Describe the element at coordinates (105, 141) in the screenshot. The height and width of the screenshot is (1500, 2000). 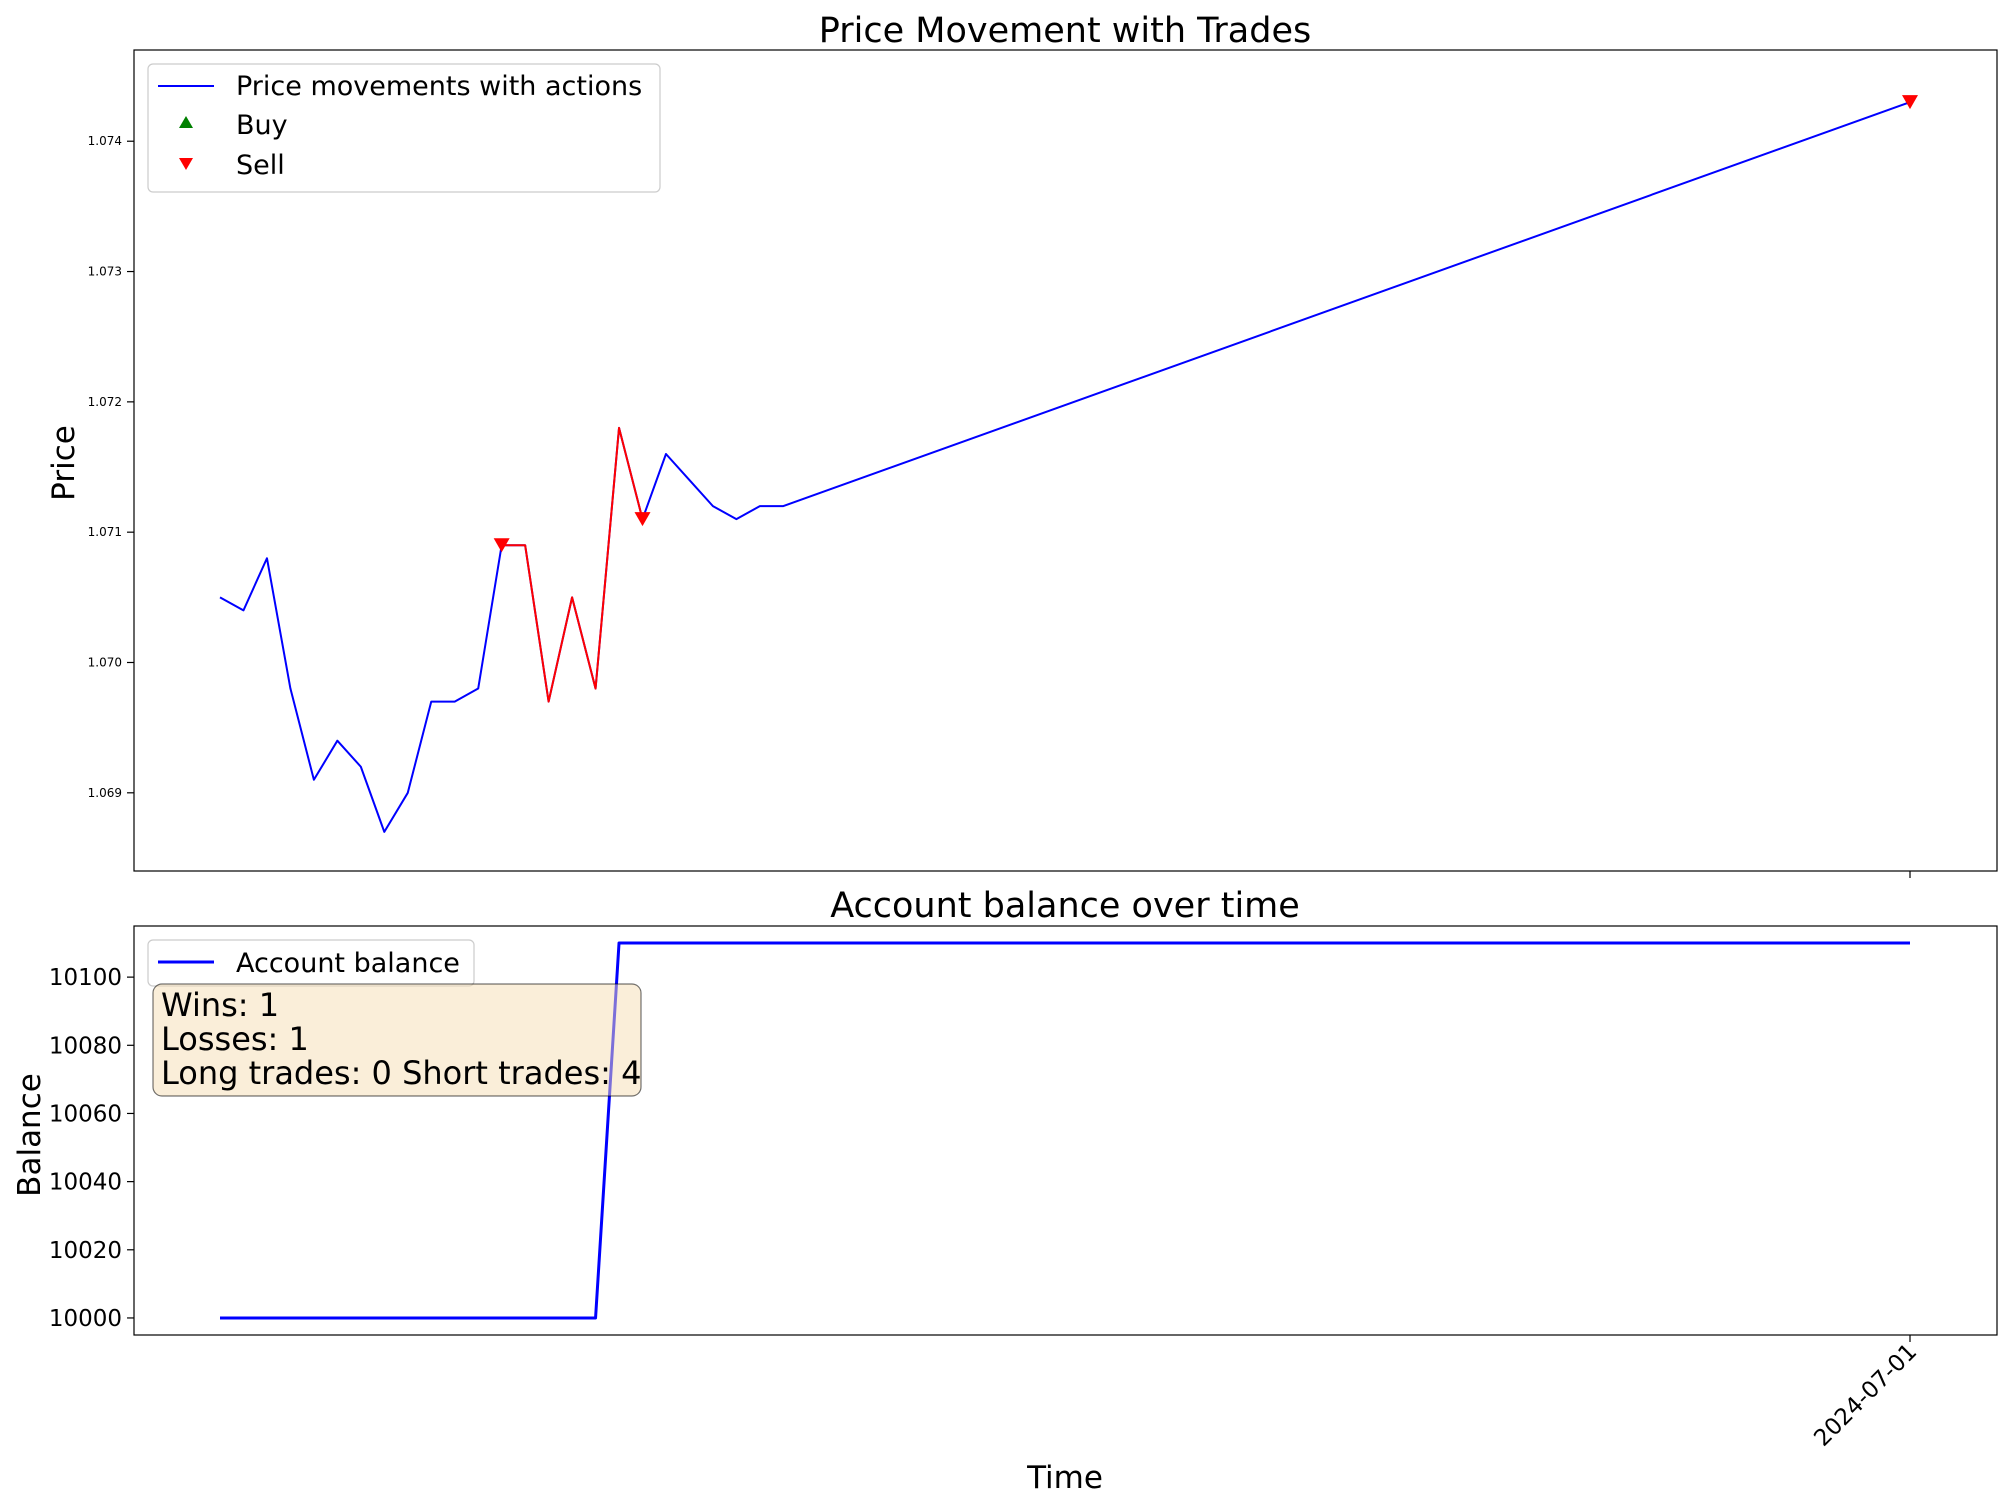
I see `y-tick-label: 1.074` at that location.